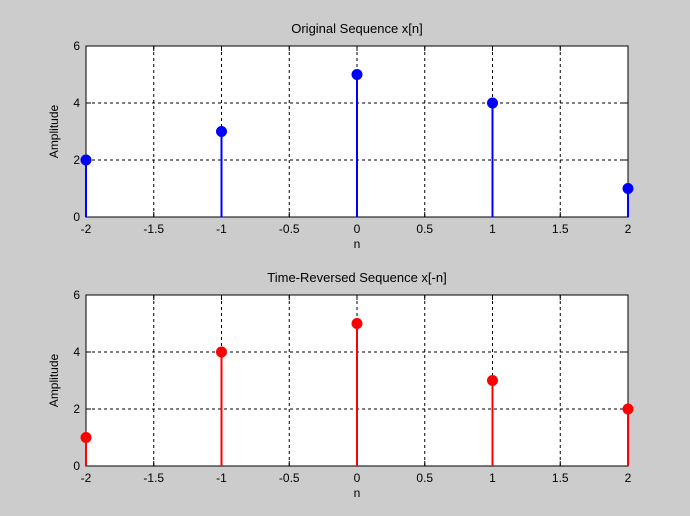  I want to click on chart-title: Time-Reversed Sequence x[-n], so click(356, 277).